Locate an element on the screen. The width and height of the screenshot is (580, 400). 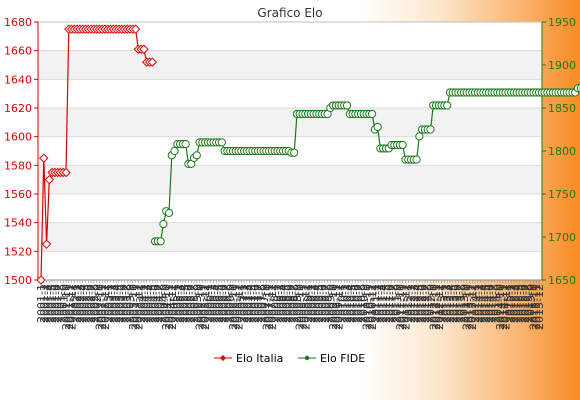
chart-title: Grafico Elo is located at coordinates (289, 13).